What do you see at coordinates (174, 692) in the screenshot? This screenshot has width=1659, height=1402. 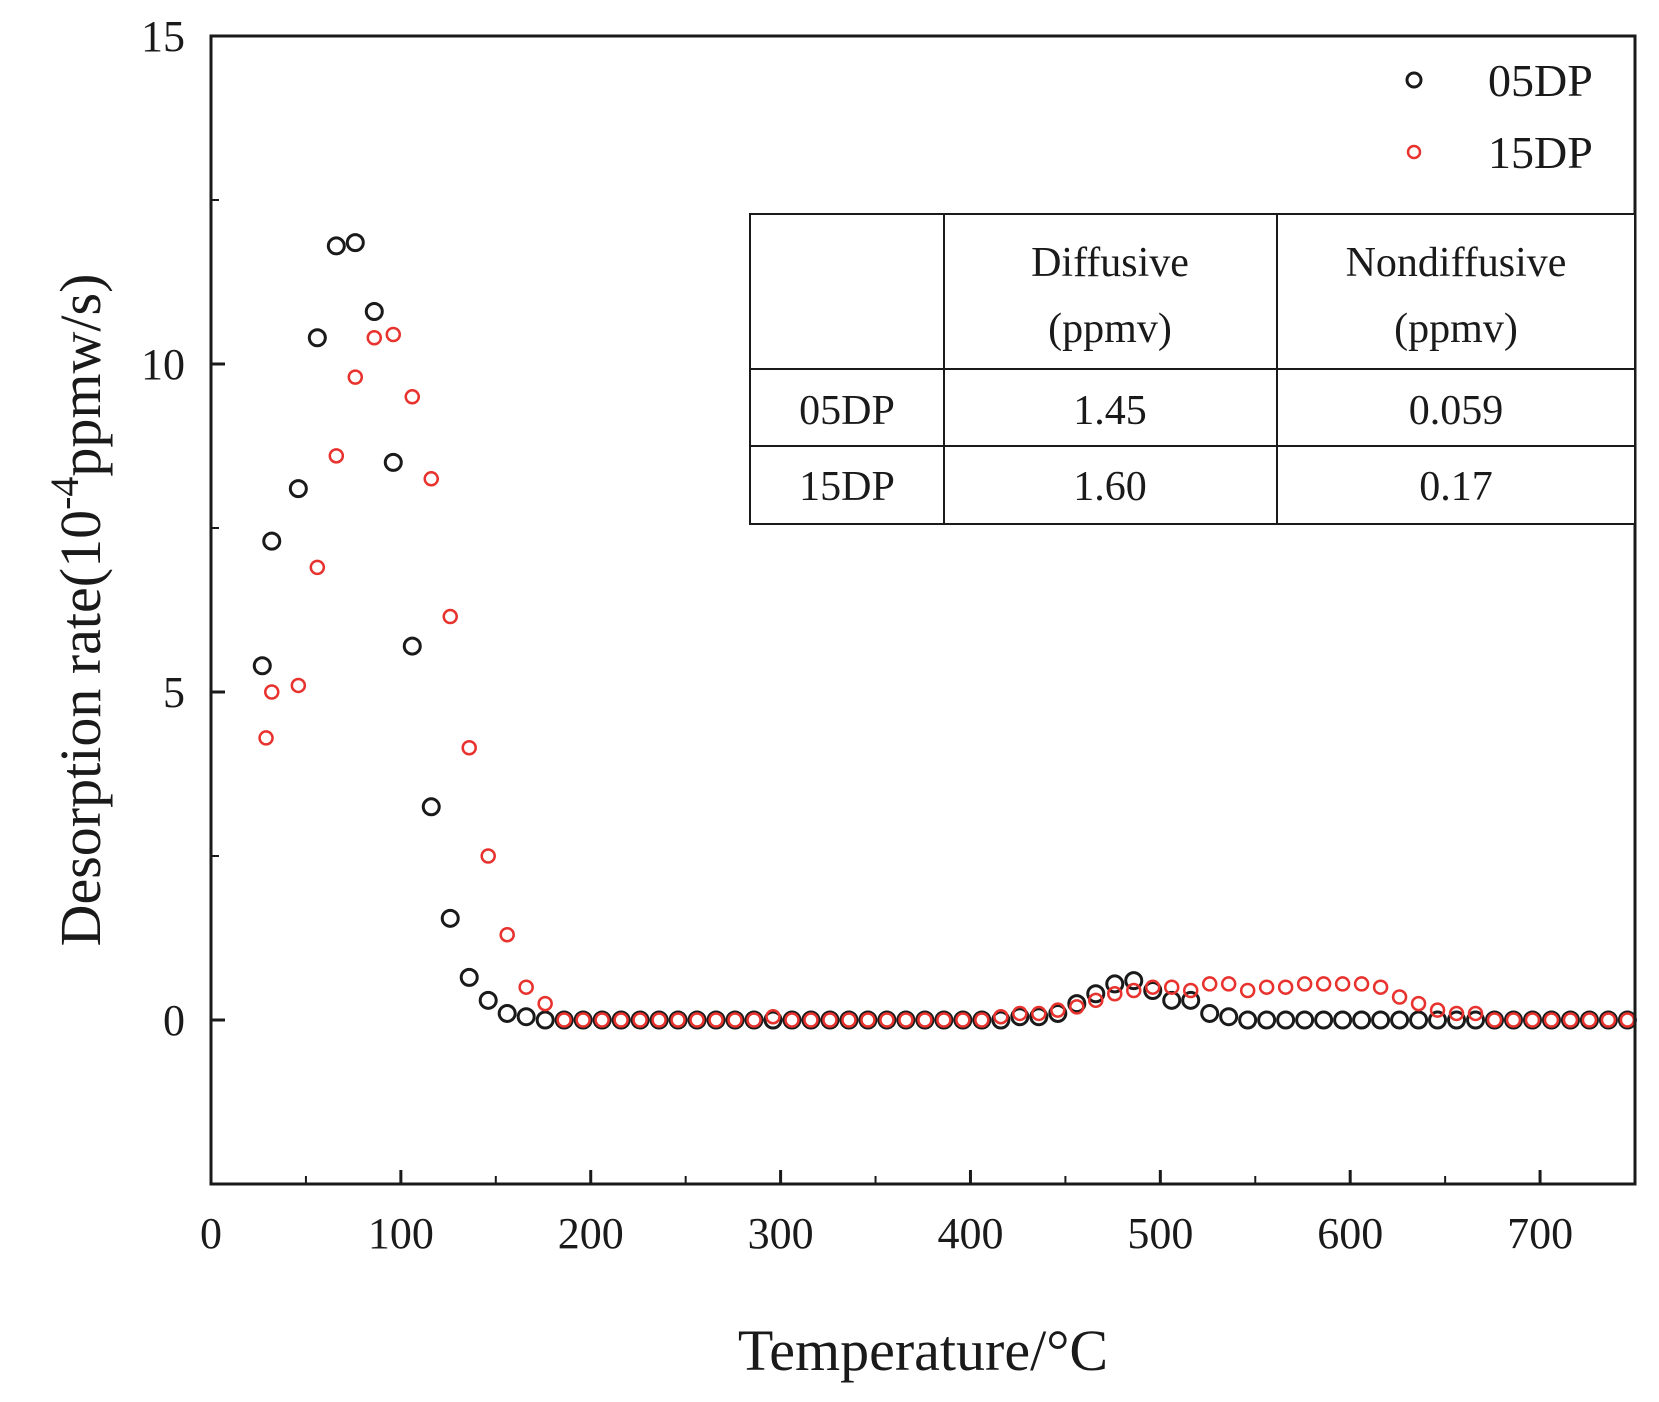 I see `y-tick-label: 5` at bounding box center [174, 692].